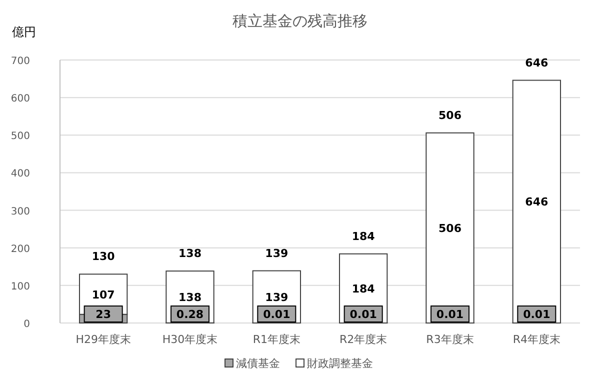 Image resolution: width=600 pixels, height=383 pixels. Describe the element at coordinates (276, 297) in the screenshot. I see `data-label: 139` at that location.